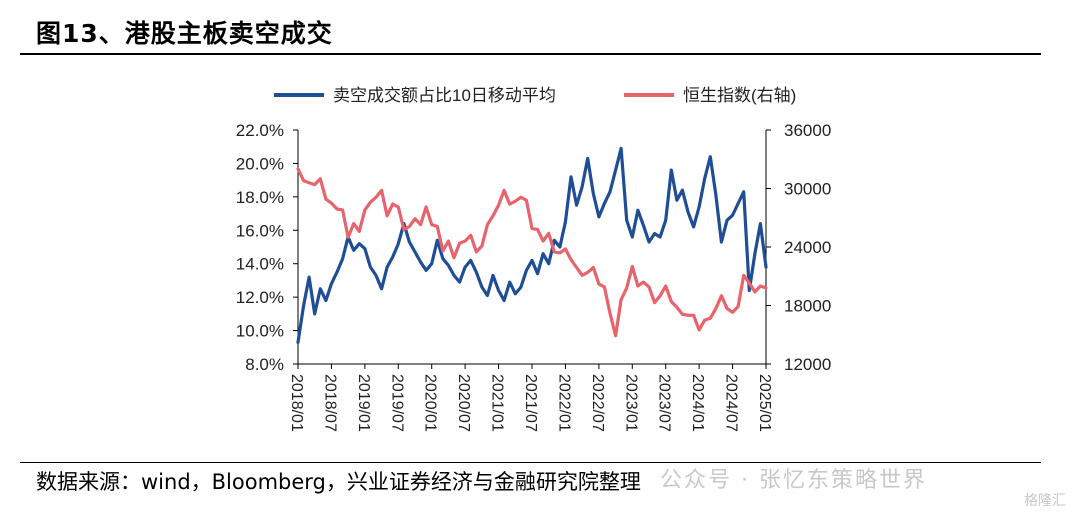 This screenshot has height=518, width=1080. I want to click on x-tick-label: 2021/01, so click(497, 403).